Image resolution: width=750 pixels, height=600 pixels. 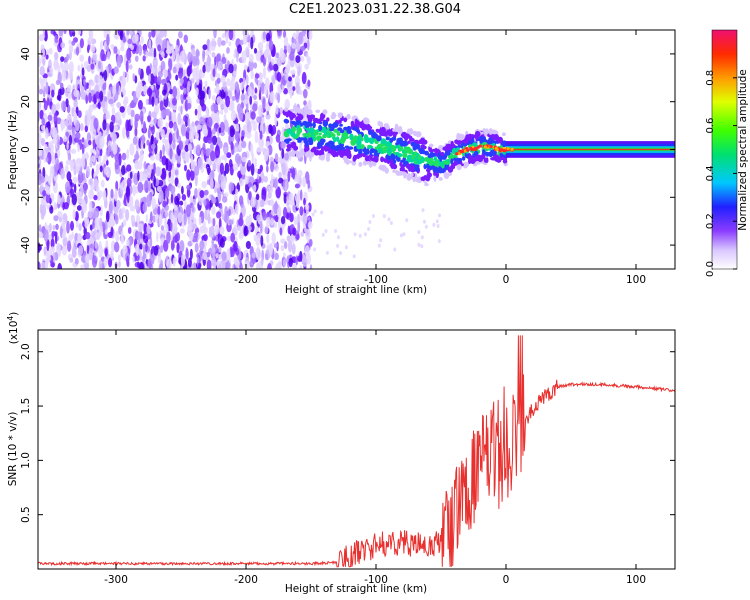 I want to click on spectrogram-ytick-label: -40, so click(x=26, y=245).